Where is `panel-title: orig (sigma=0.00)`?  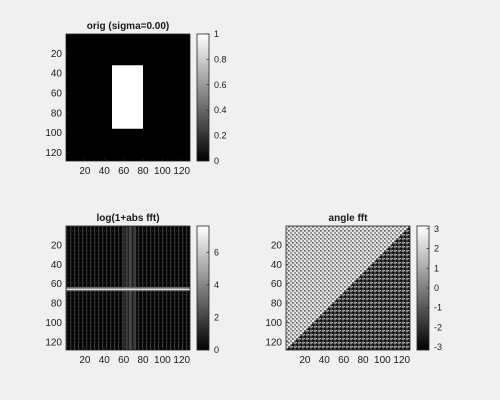
panel-title: orig (sigma=0.00) is located at coordinates (128, 26).